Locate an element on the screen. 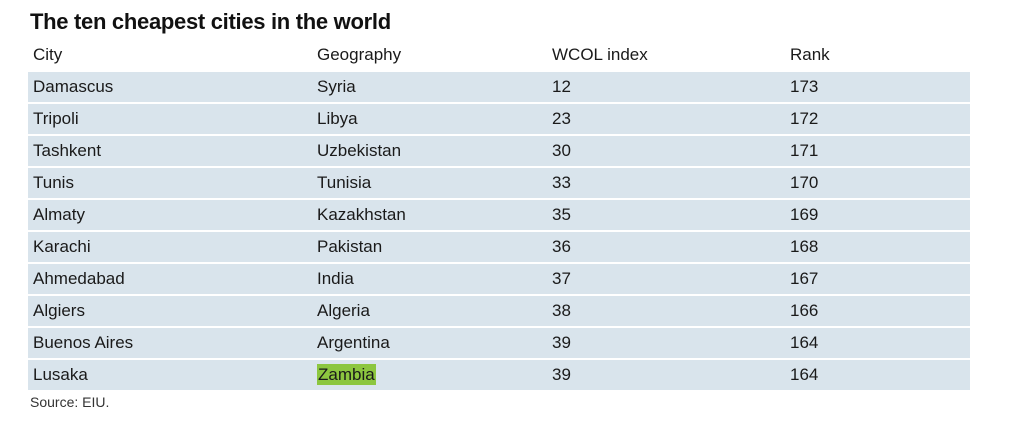 The width and height of the screenshot is (1024, 445). cell-city: Damascus is located at coordinates (73, 86).